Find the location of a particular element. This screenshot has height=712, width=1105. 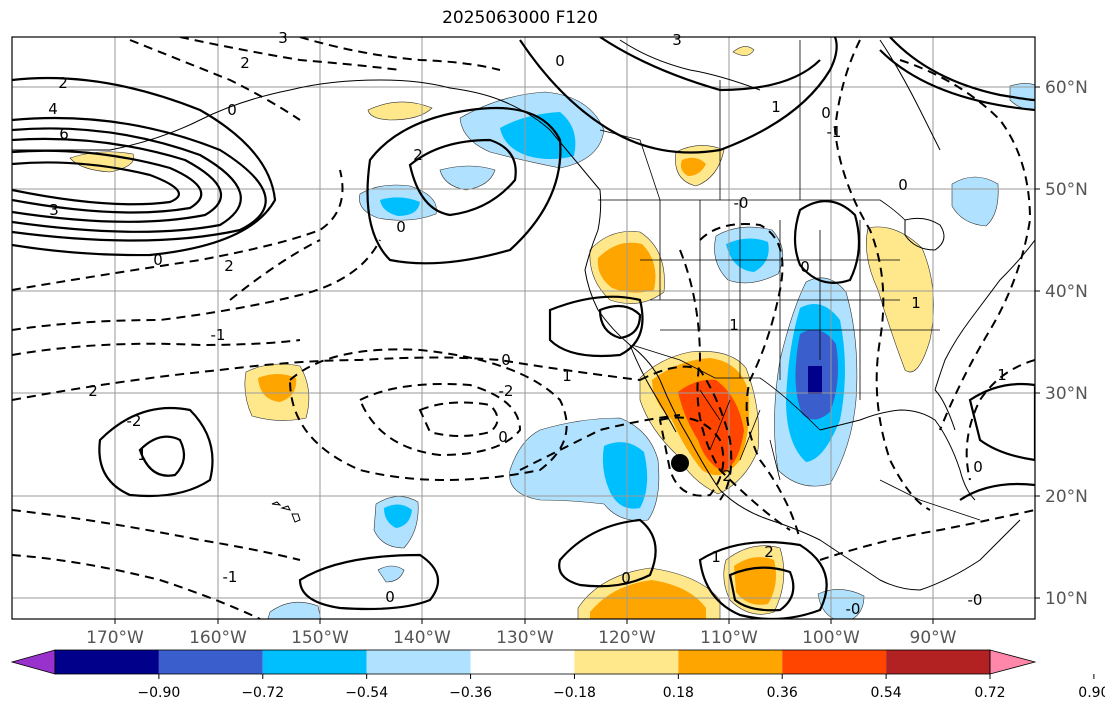

lat-tick-label: 30°N is located at coordinates (1066, 394).